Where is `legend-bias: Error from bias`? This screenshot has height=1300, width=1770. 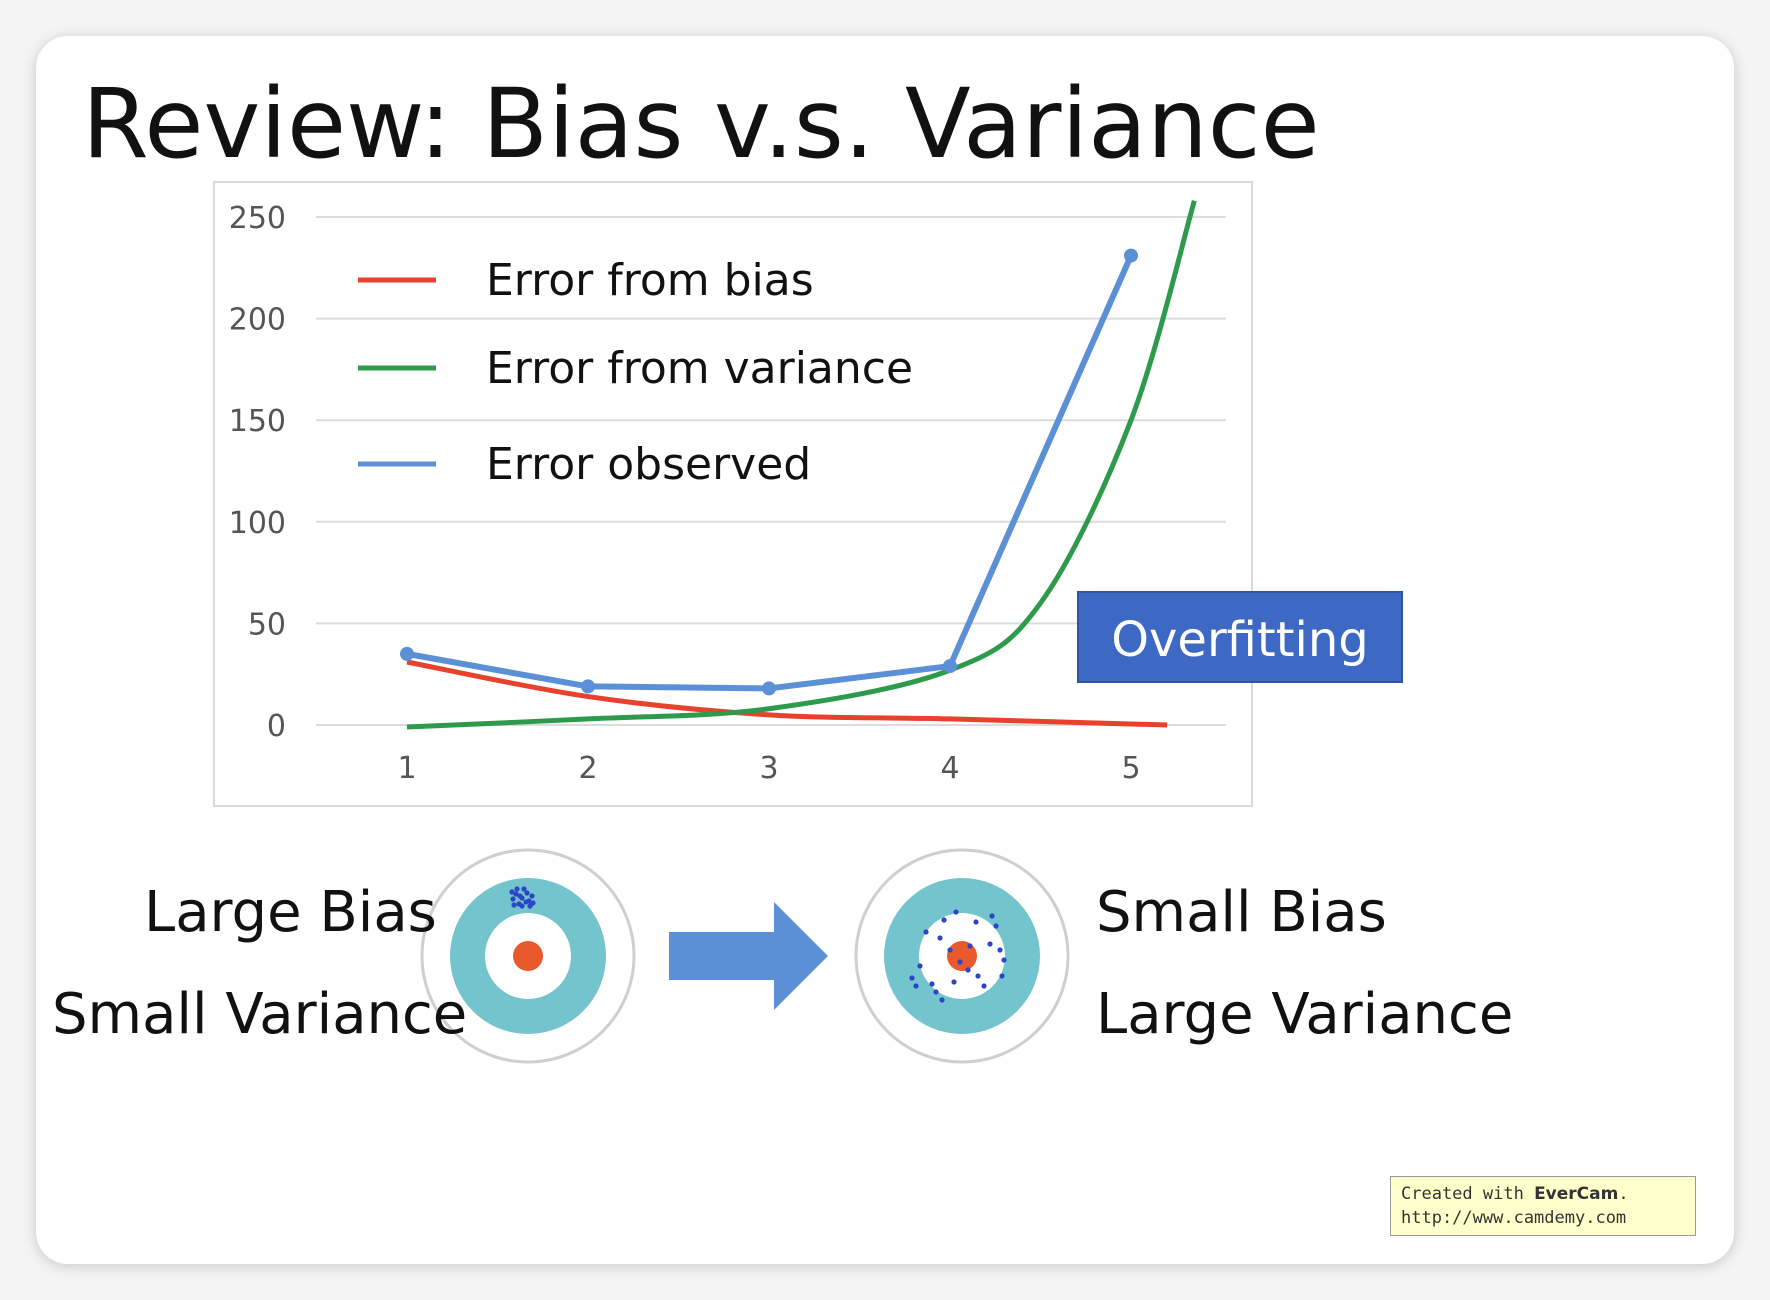 legend-bias: Error from bias is located at coordinates (586, 280).